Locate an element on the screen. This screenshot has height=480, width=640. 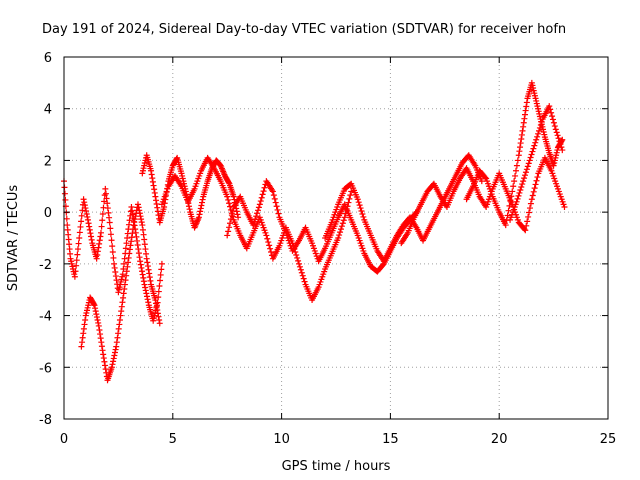
y-tick-label: 0 is located at coordinates (48, 213).